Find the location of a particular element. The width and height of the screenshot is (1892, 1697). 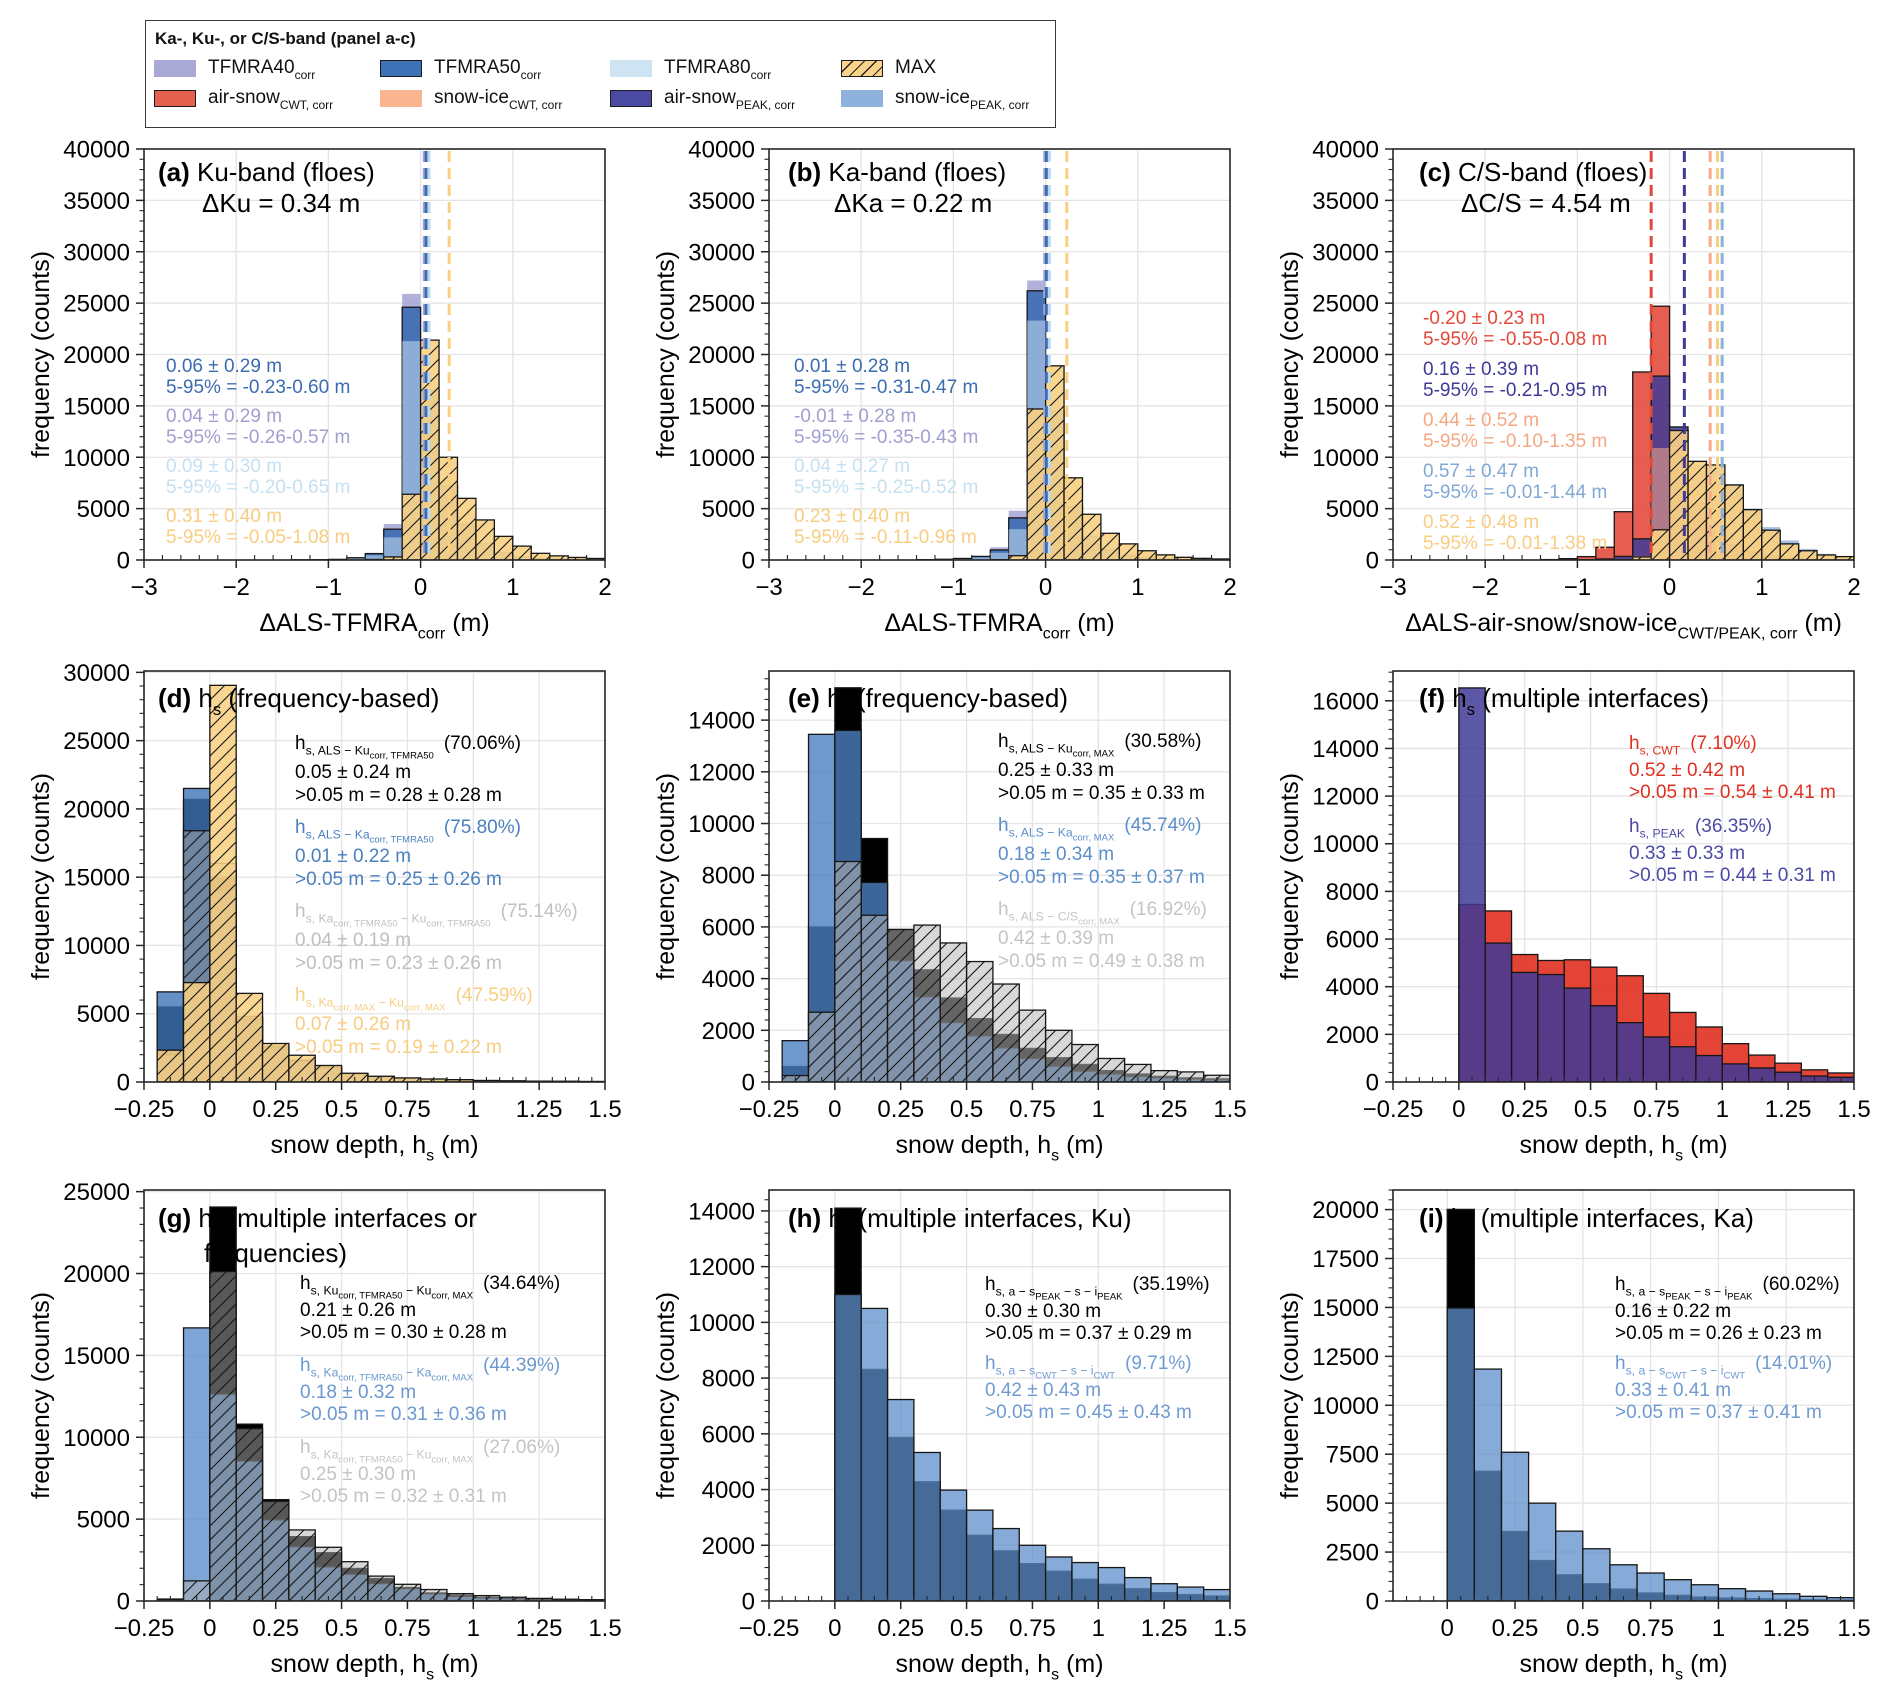

panel-b-ytick-label: 35000 is located at coordinates (721, 201).